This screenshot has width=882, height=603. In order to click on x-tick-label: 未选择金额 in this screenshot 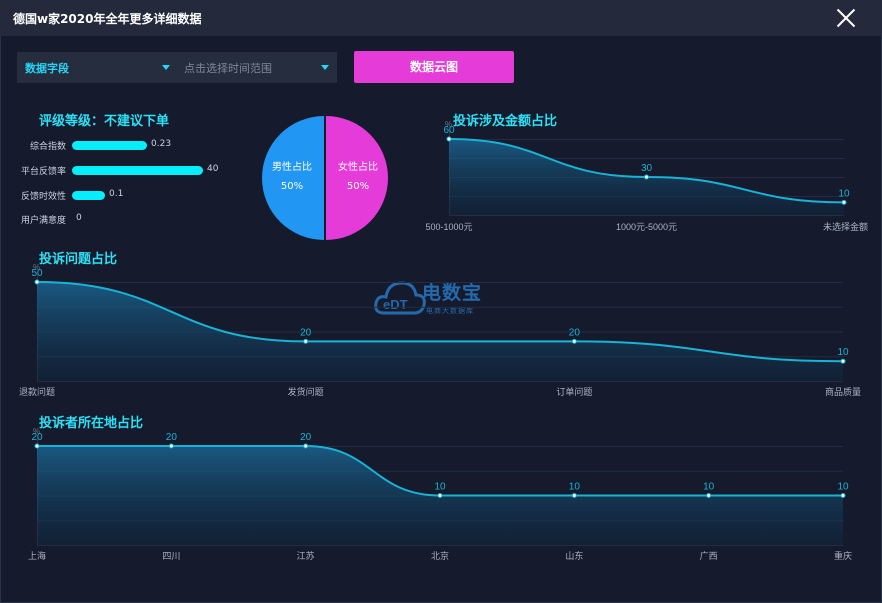, I will do `click(845, 226)`.